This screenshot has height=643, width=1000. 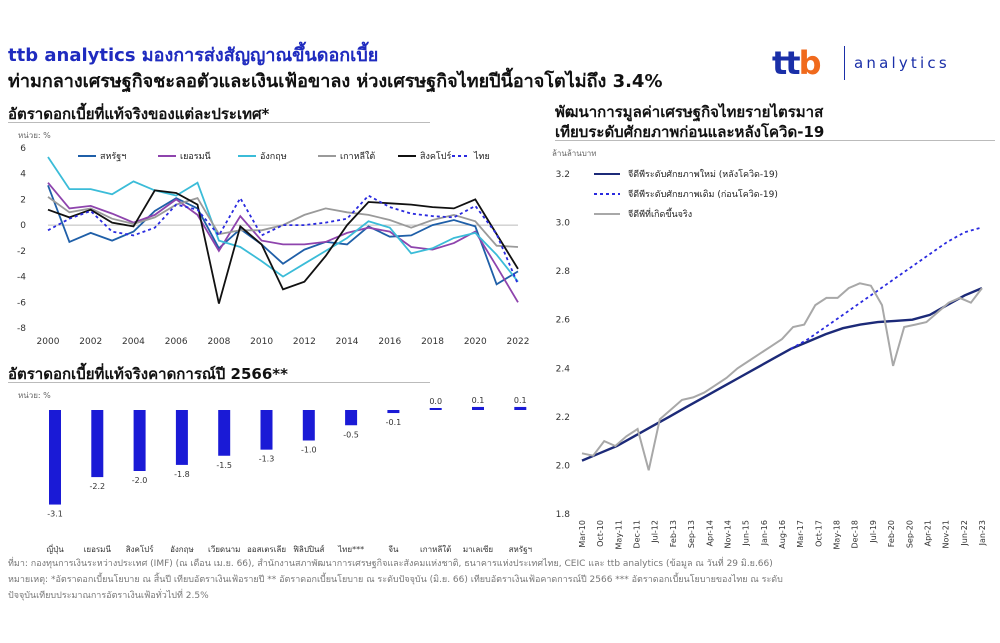 What do you see at coordinates (563, 466) in the screenshot?
I see `y-tick-label: 2.0` at bounding box center [563, 466].